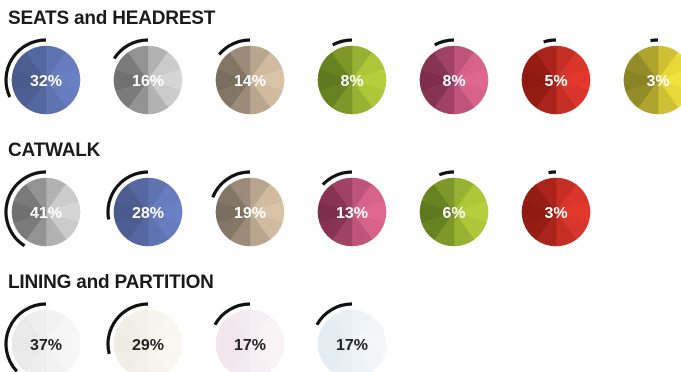  I want to click on percent-label: 19%, so click(250, 213).